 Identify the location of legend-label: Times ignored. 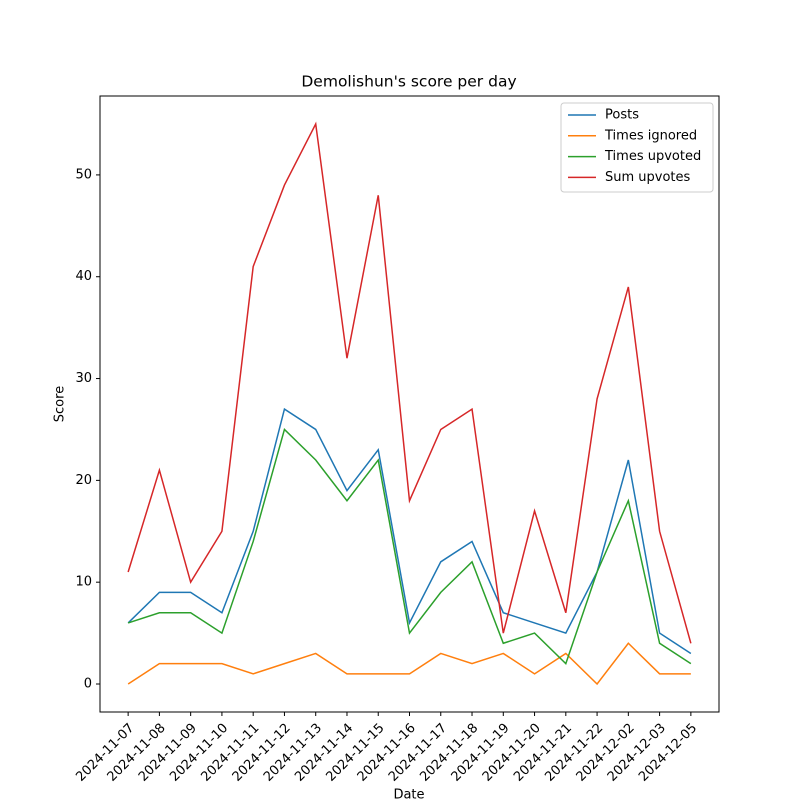
(650, 135).